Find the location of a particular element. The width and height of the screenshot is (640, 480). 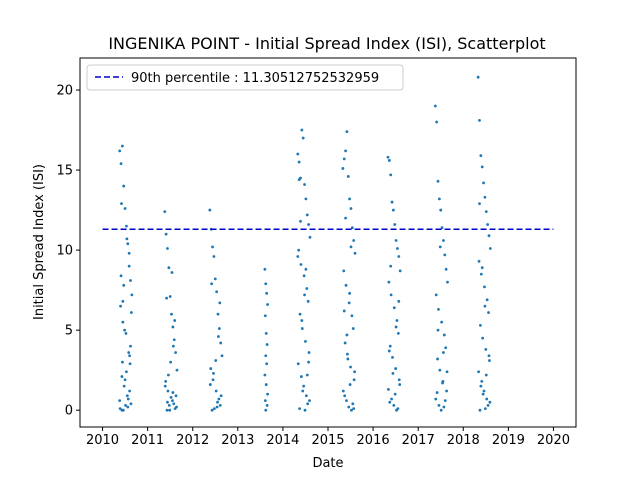

legend-label: 90th percentile : 11.30512752532959 is located at coordinates (255, 78).